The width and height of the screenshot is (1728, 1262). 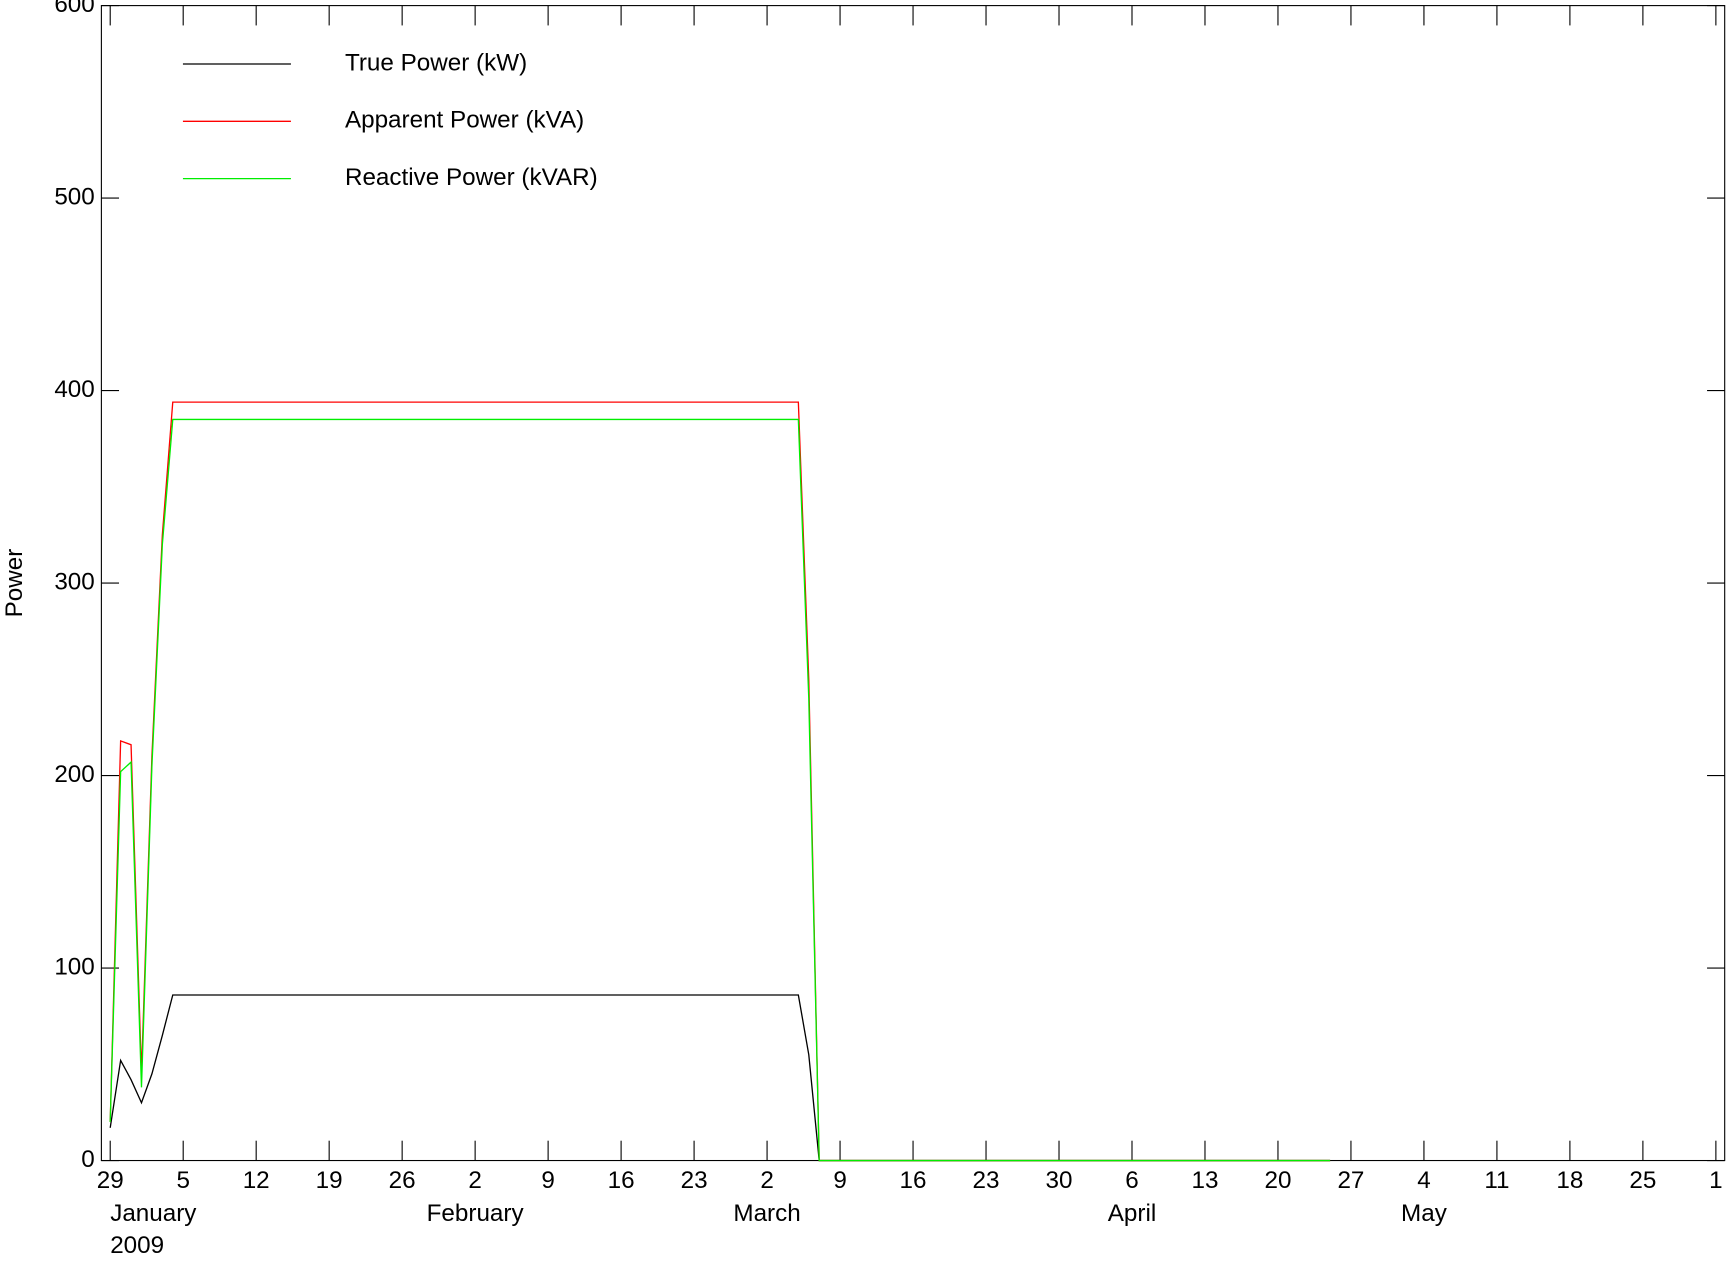 What do you see at coordinates (153, 1213) in the screenshot?
I see `month-label: January` at bounding box center [153, 1213].